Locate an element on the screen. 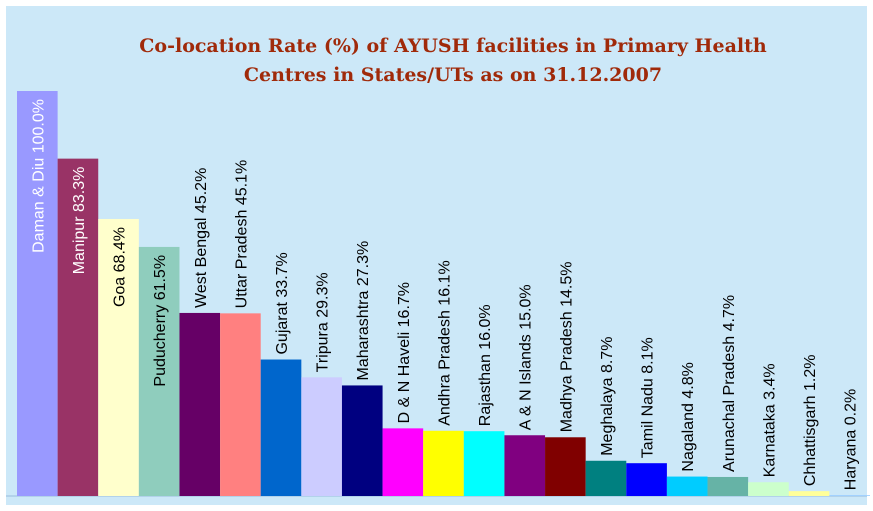 This screenshot has width=873, height=511. value-label: 45.2% is located at coordinates (201, 190).